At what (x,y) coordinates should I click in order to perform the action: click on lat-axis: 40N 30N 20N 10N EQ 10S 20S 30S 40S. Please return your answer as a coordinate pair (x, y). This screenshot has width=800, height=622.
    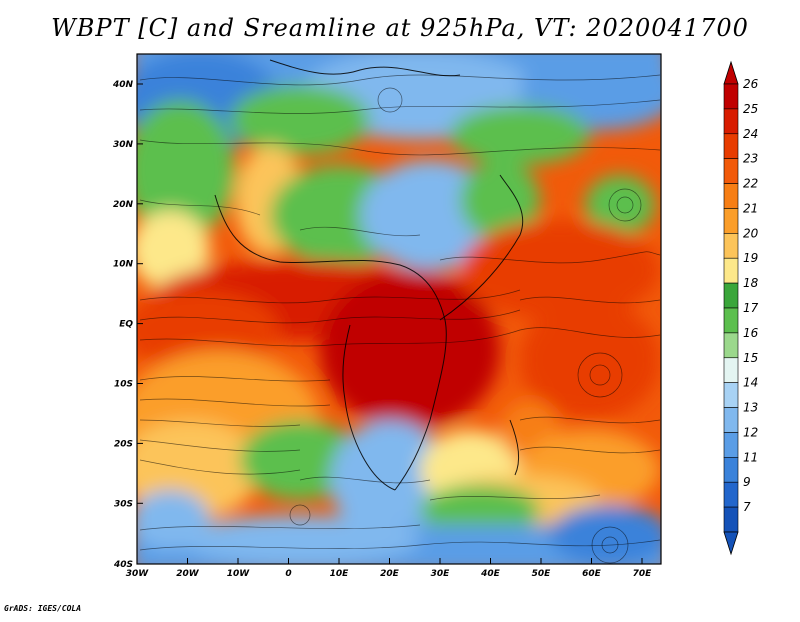
    Looking at the image, I should click on (127, 325).